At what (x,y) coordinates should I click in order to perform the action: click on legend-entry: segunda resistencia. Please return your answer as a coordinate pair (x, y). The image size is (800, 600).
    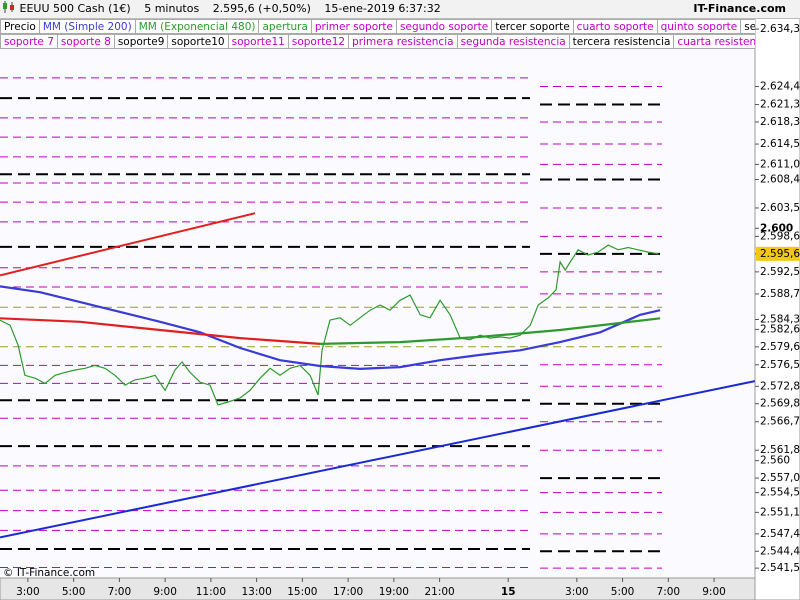
    Looking at the image, I should click on (513, 41).